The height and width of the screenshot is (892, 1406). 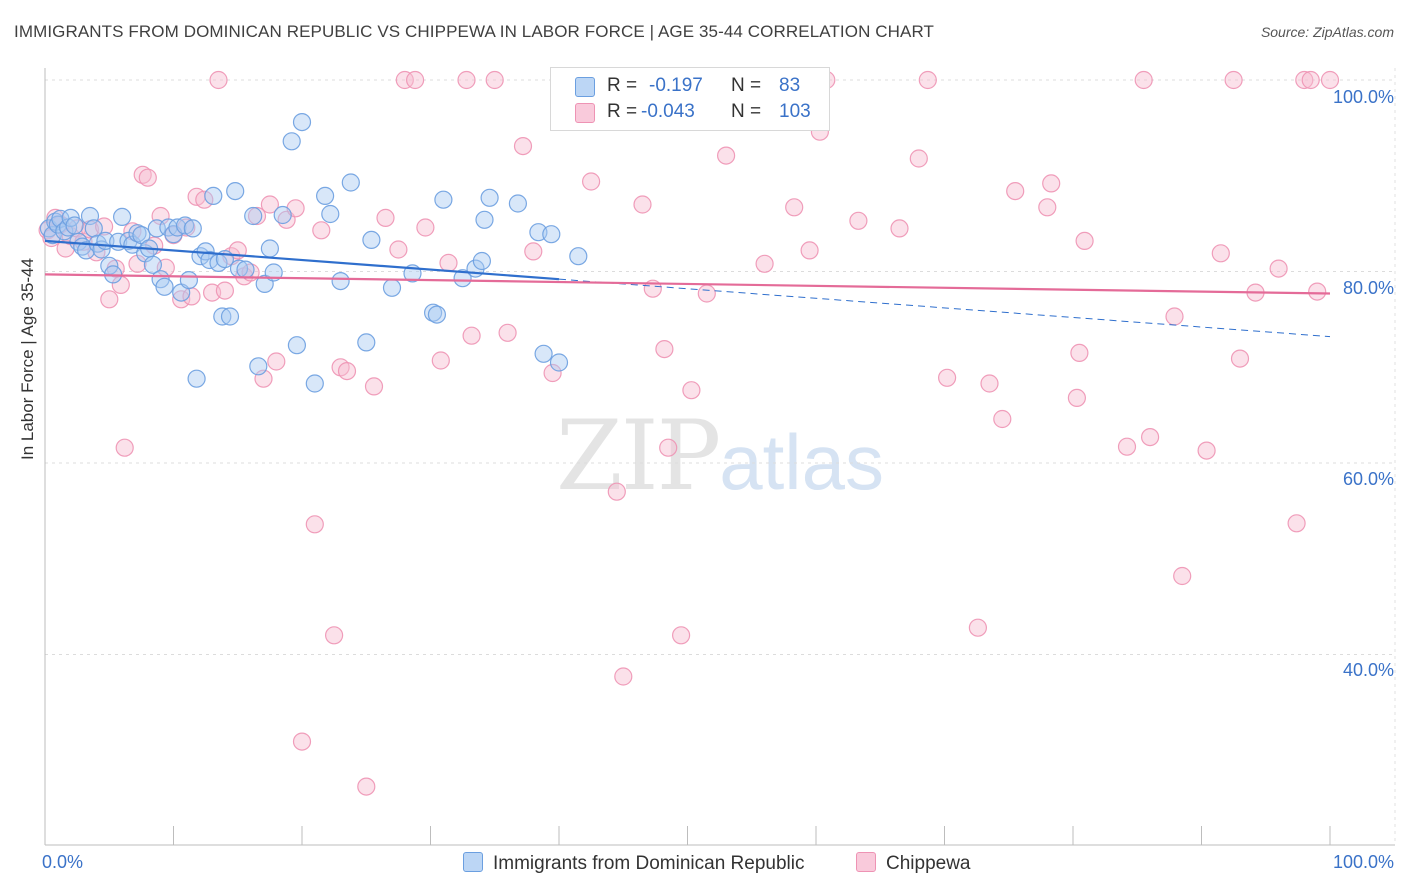 I want to click on legend-n-label: N =, so click(x=746, y=111).